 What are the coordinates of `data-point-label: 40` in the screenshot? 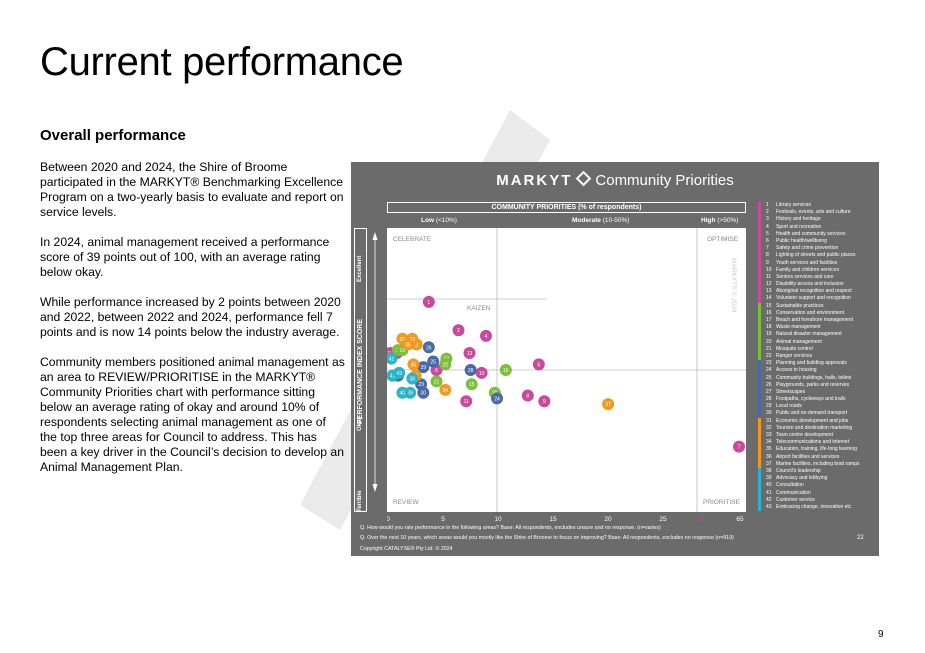 It's located at (403, 394).